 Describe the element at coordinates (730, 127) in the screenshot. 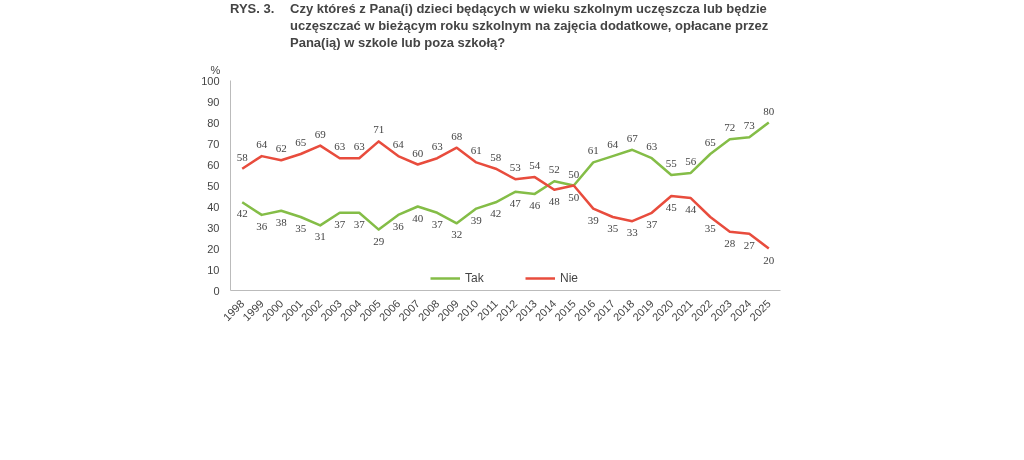

I see `data-label: 72` at that location.